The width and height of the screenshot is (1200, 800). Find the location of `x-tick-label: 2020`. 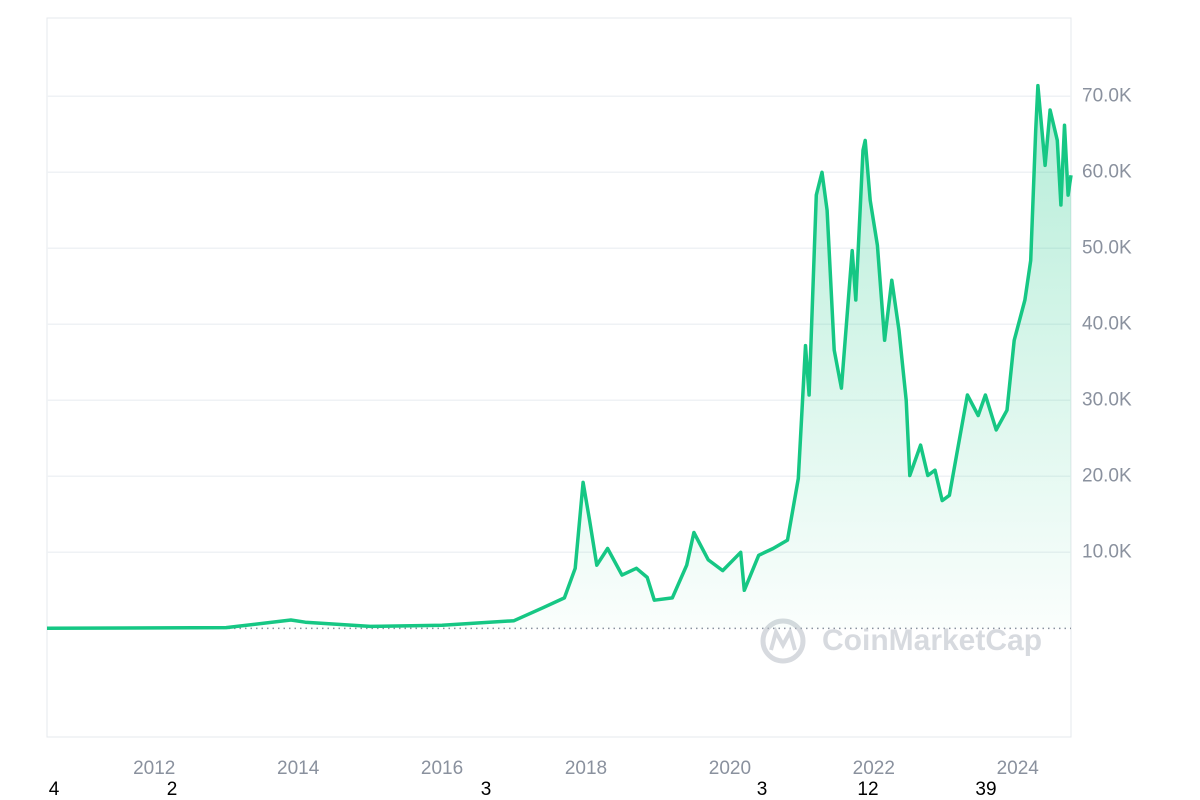

x-tick-label: 2020 is located at coordinates (730, 768).